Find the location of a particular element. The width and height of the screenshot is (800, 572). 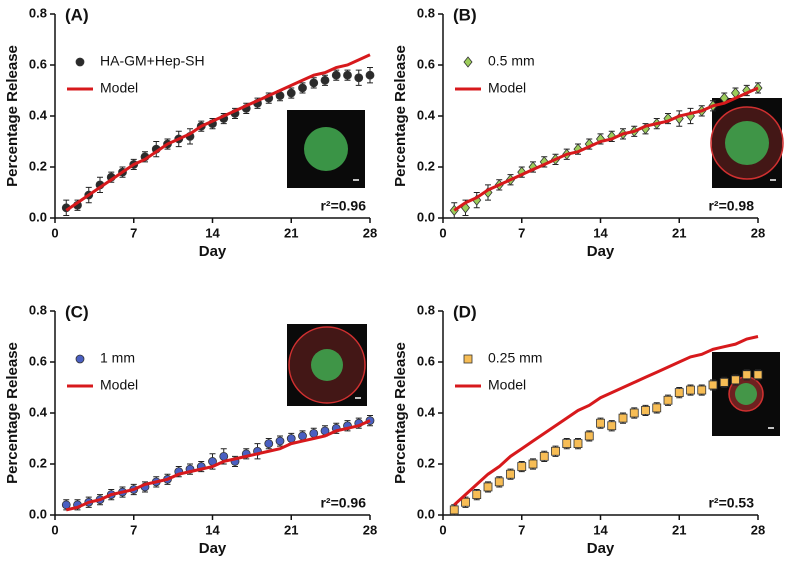

legend-label: 1 mm is located at coordinates (117, 358).